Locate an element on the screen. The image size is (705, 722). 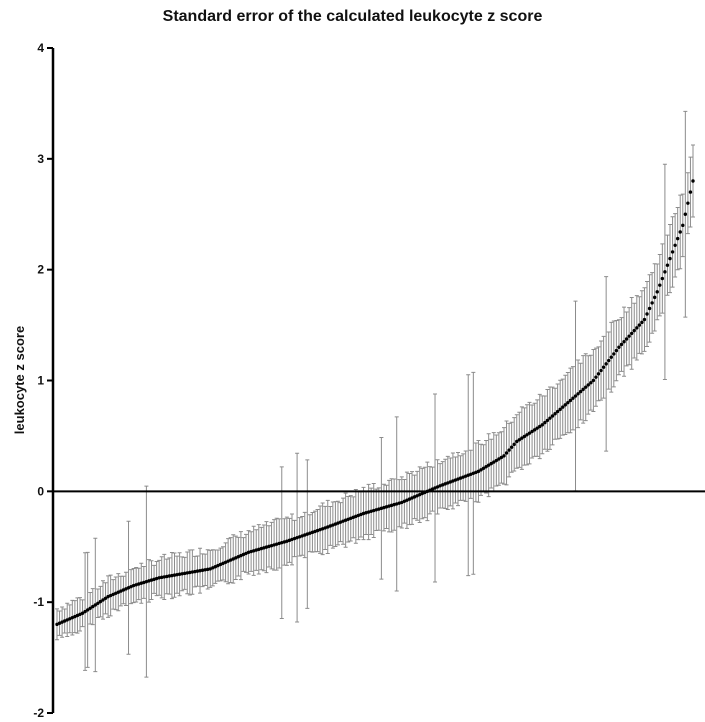
y-tick-label: 2 is located at coordinates (40, 270).